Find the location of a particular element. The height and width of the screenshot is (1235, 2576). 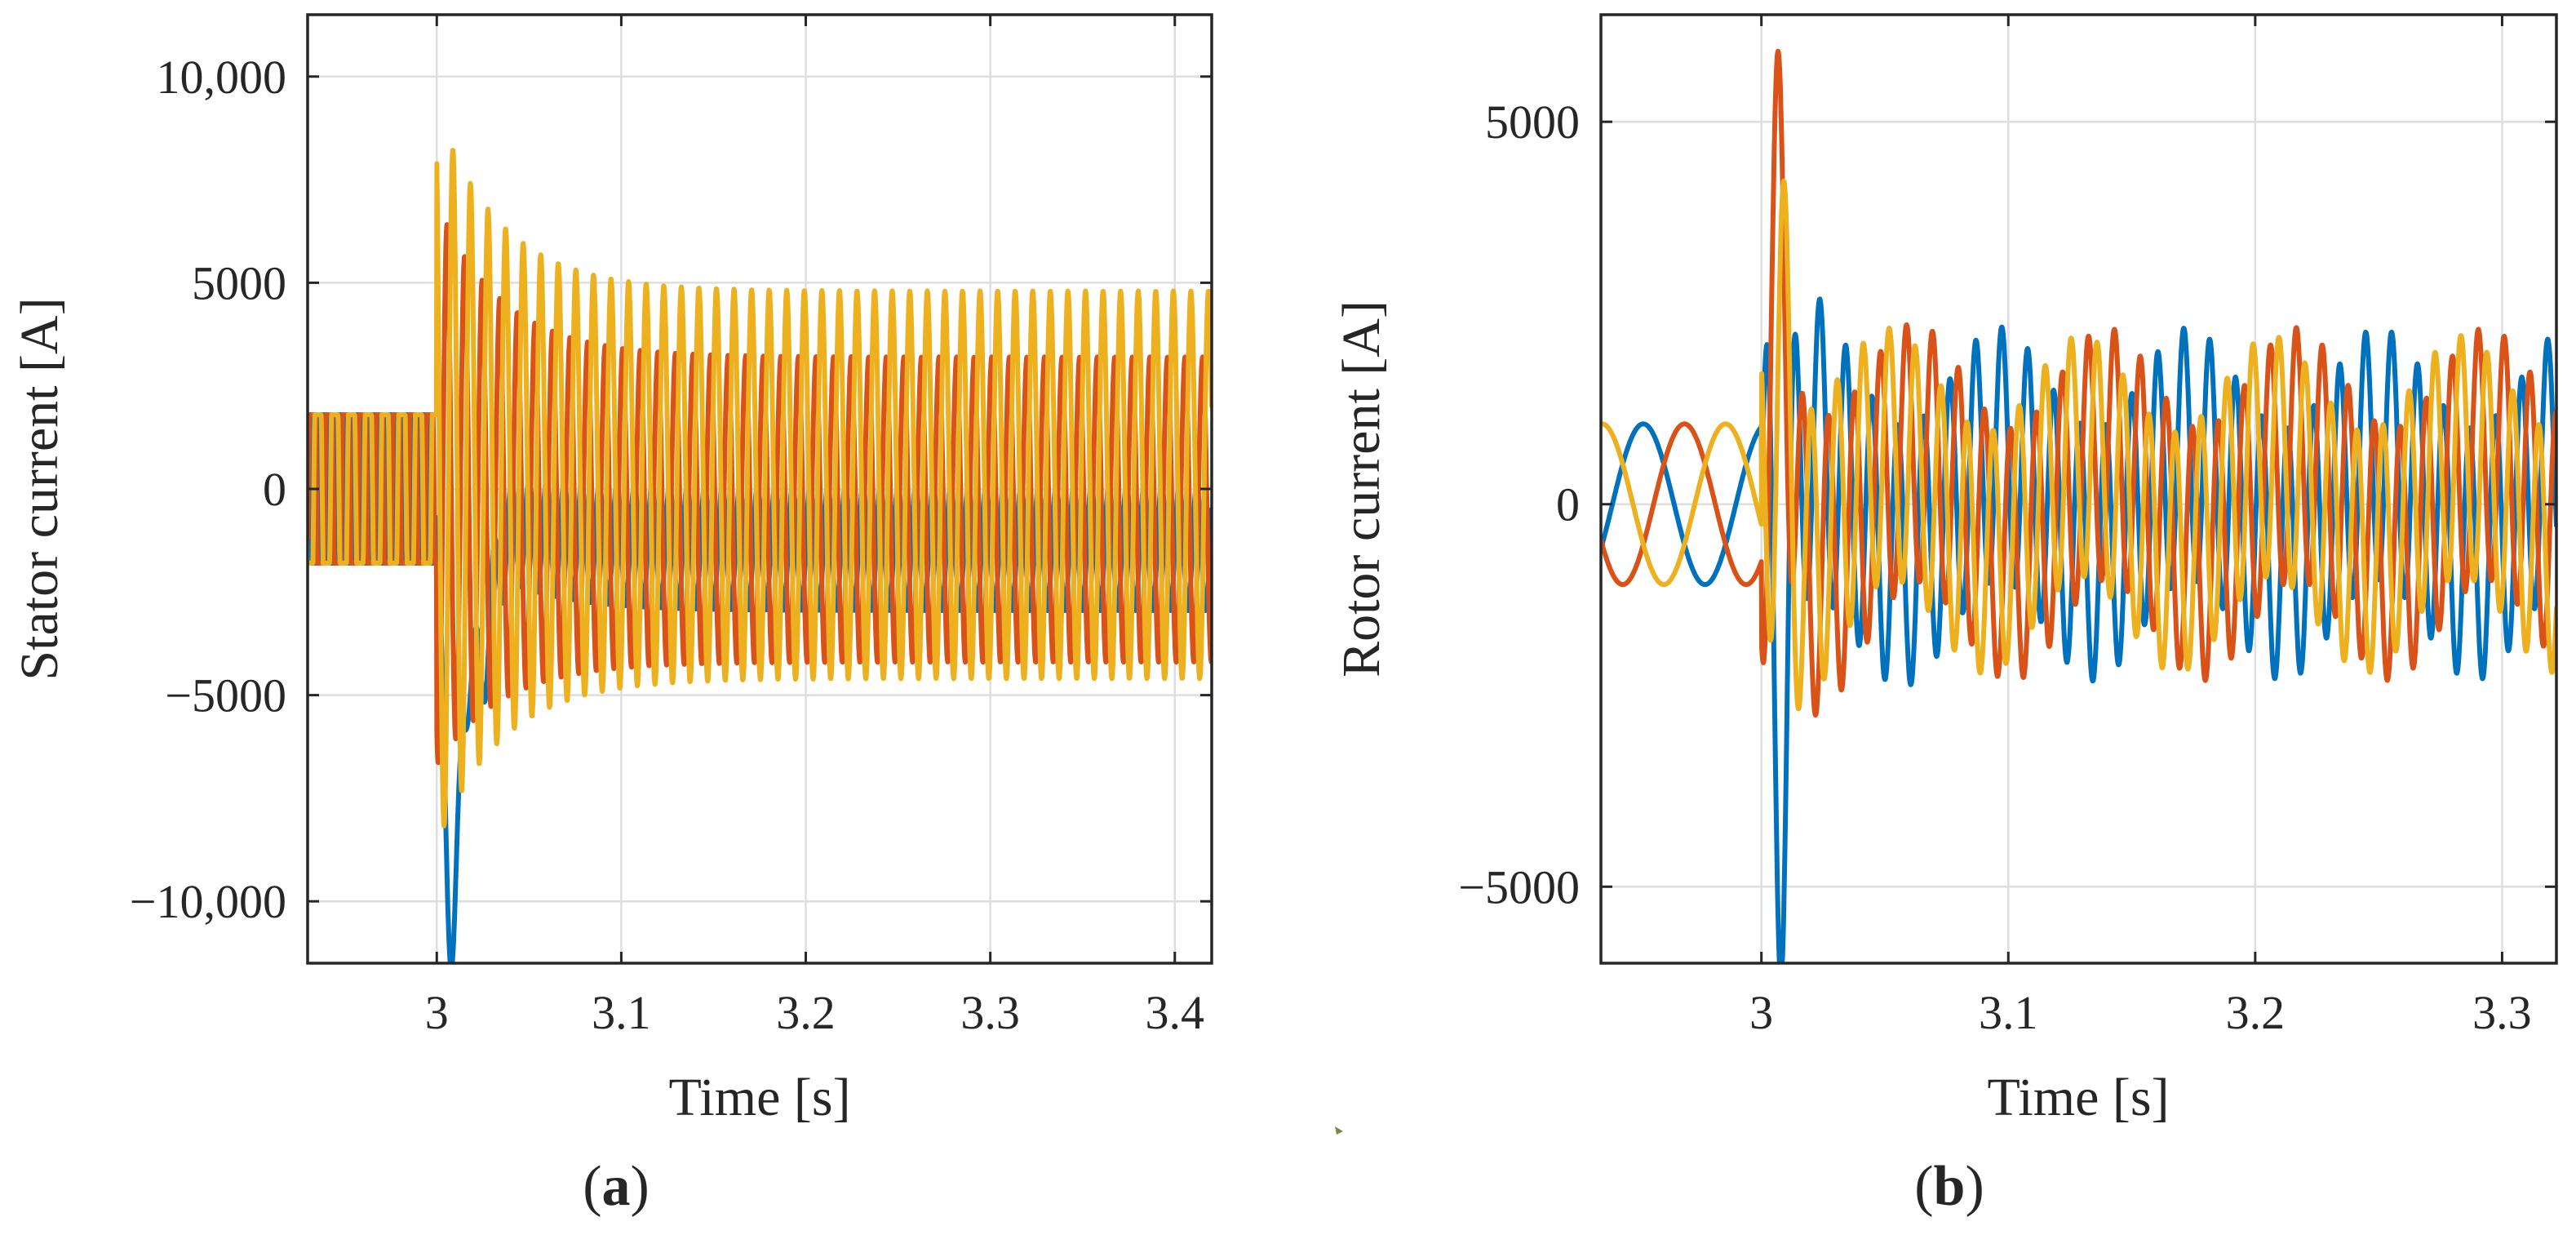

panel-label-b: (b) is located at coordinates (1949, 1186).